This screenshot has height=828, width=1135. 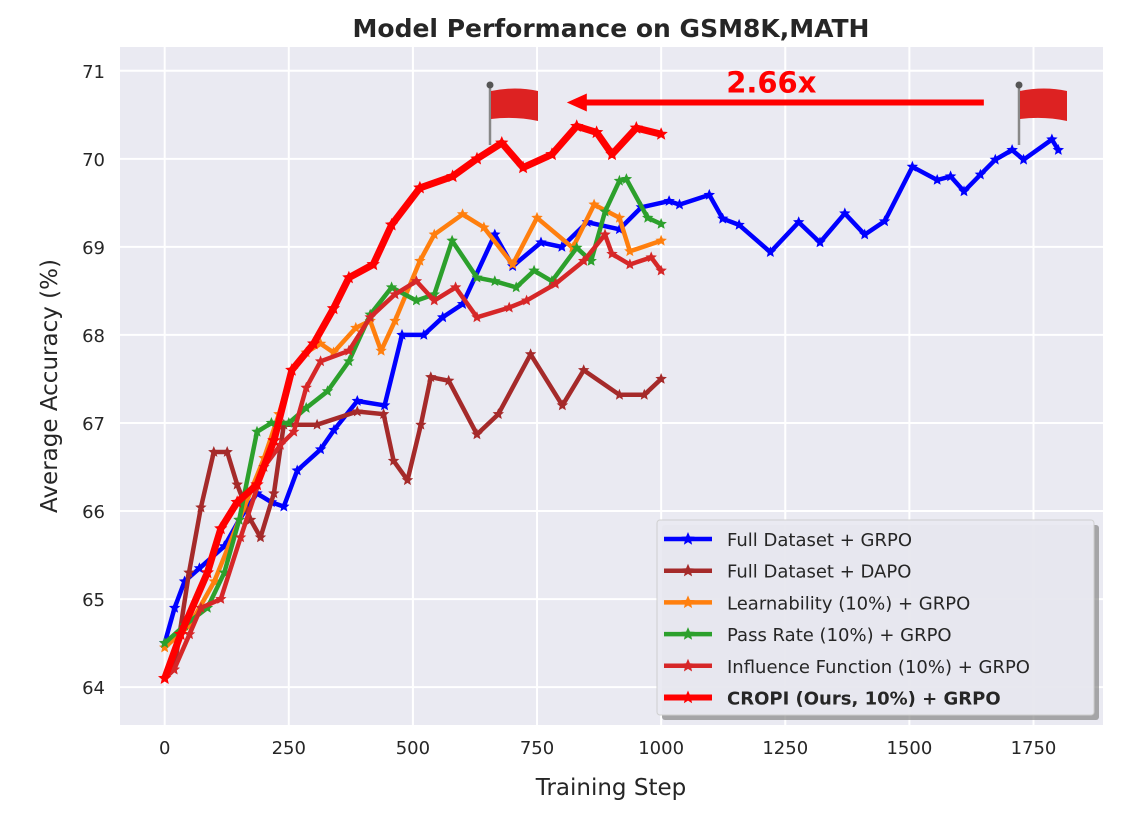 I want to click on legend-label: Full Dataset + DAPO, so click(x=819, y=572).